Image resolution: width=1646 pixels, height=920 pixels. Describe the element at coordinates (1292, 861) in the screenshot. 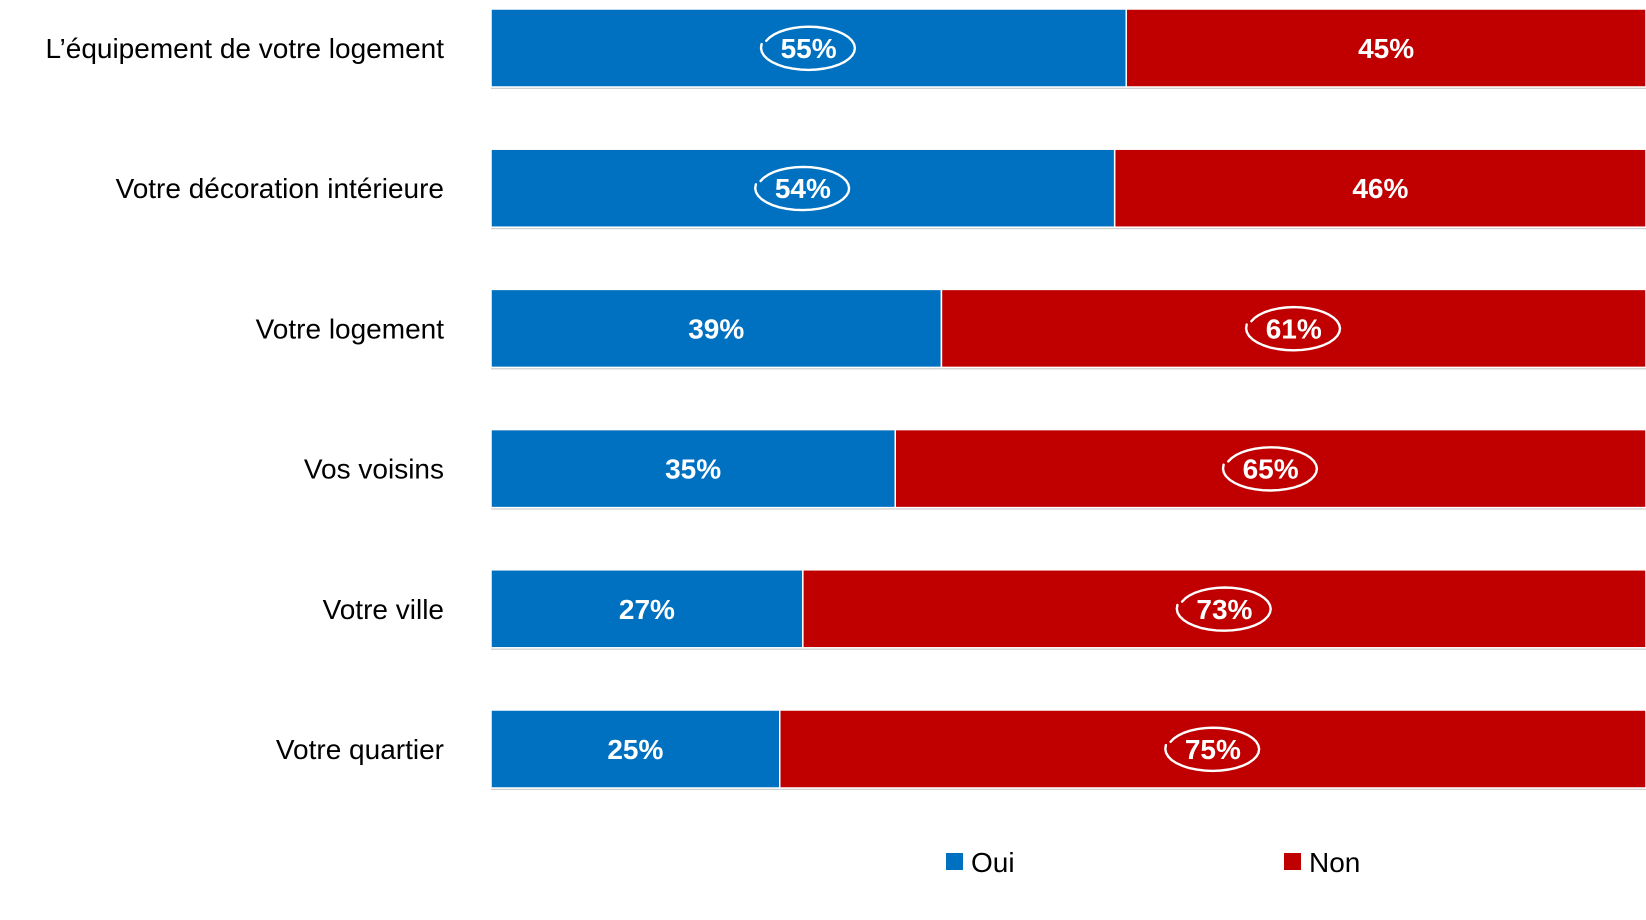

I see `legend-swatch-non` at that location.